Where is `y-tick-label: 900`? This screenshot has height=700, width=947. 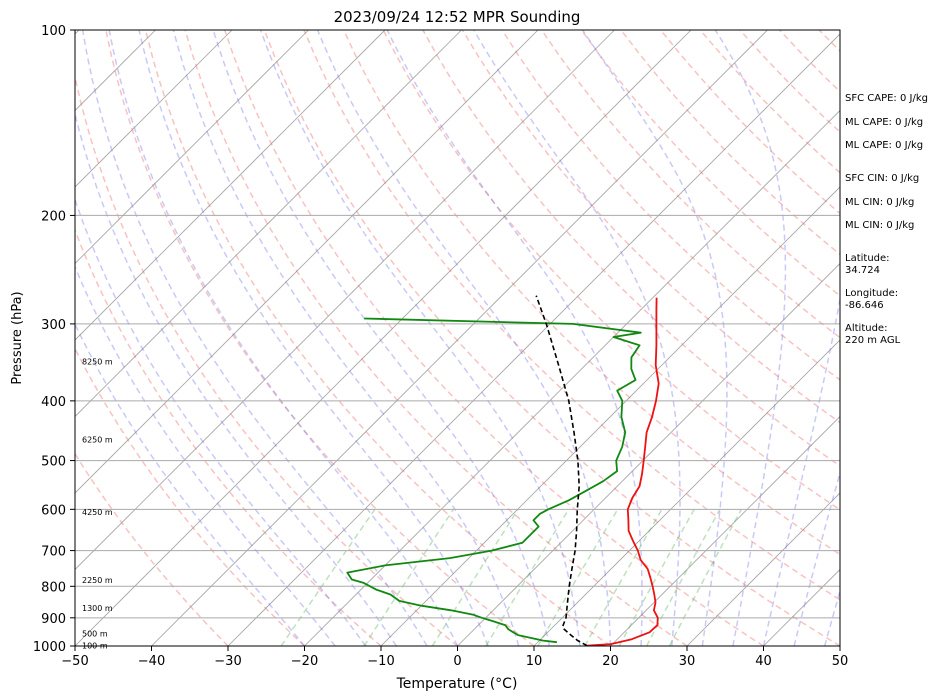
y-tick-label: 900 is located at coordinates (53, 619).